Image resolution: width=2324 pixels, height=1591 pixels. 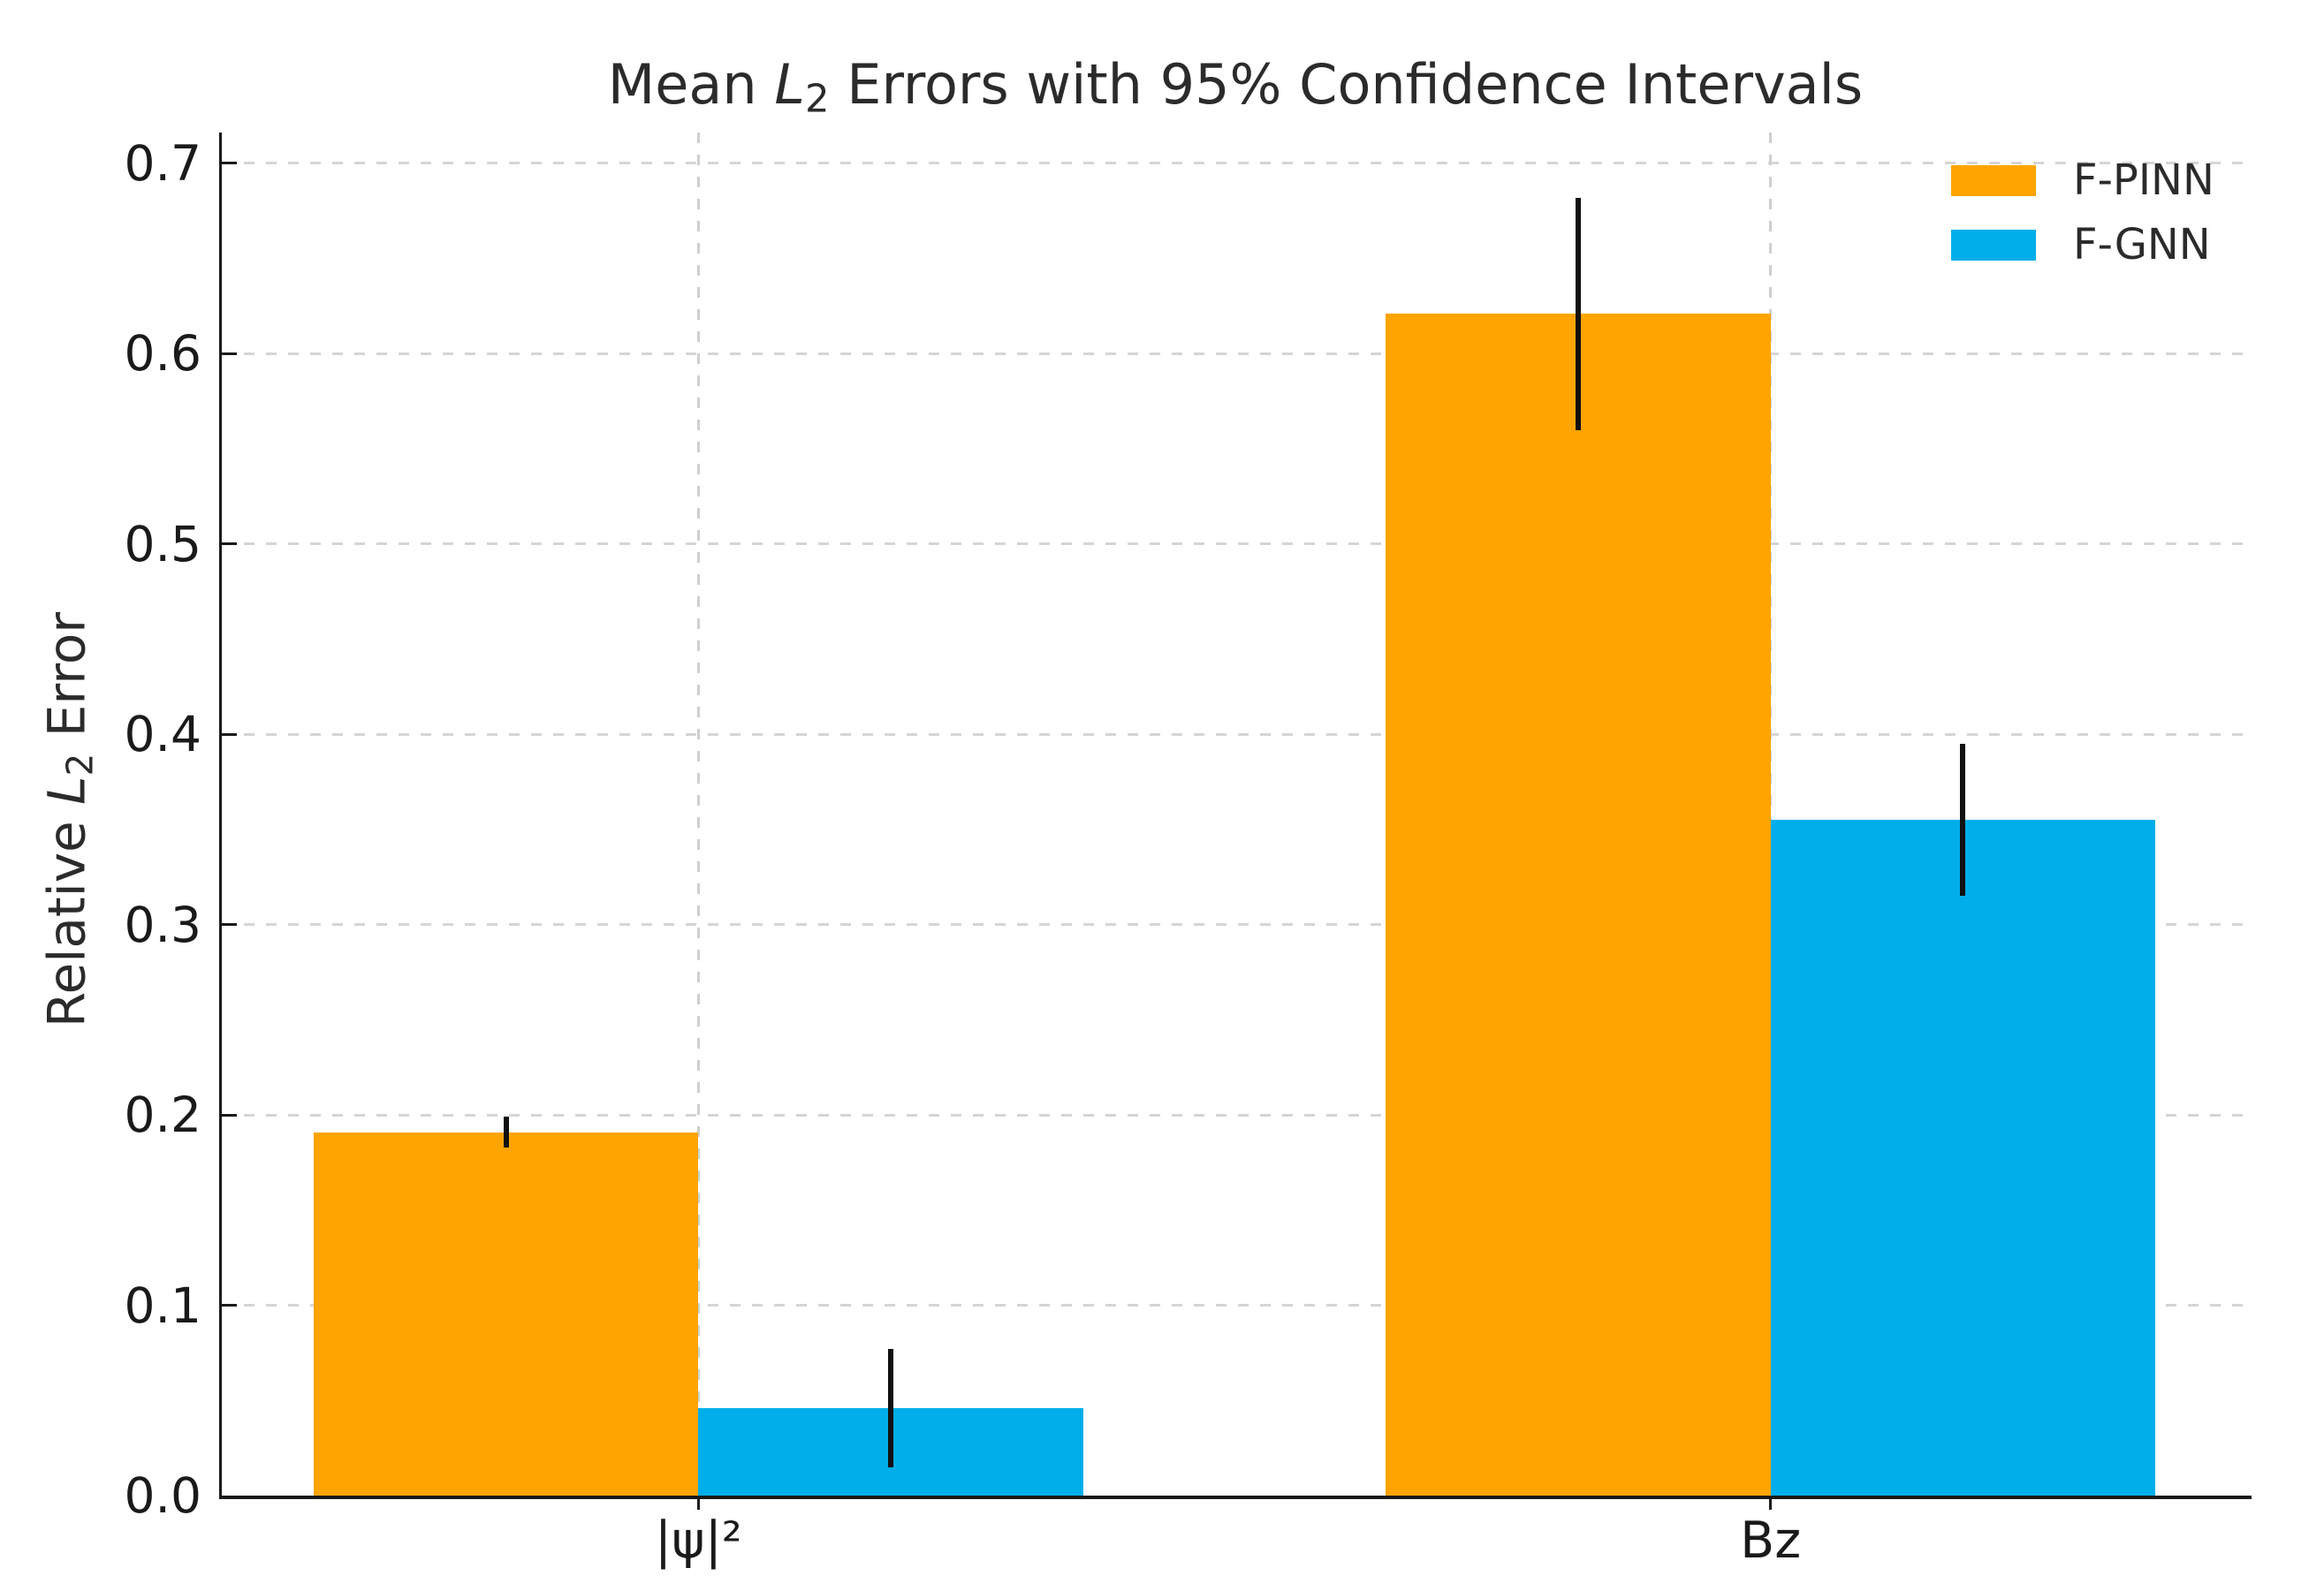 What do you see at coordinates (698, 814) in the screenshot?
I see `gridline-x-x` at bounding box center [698, 814].